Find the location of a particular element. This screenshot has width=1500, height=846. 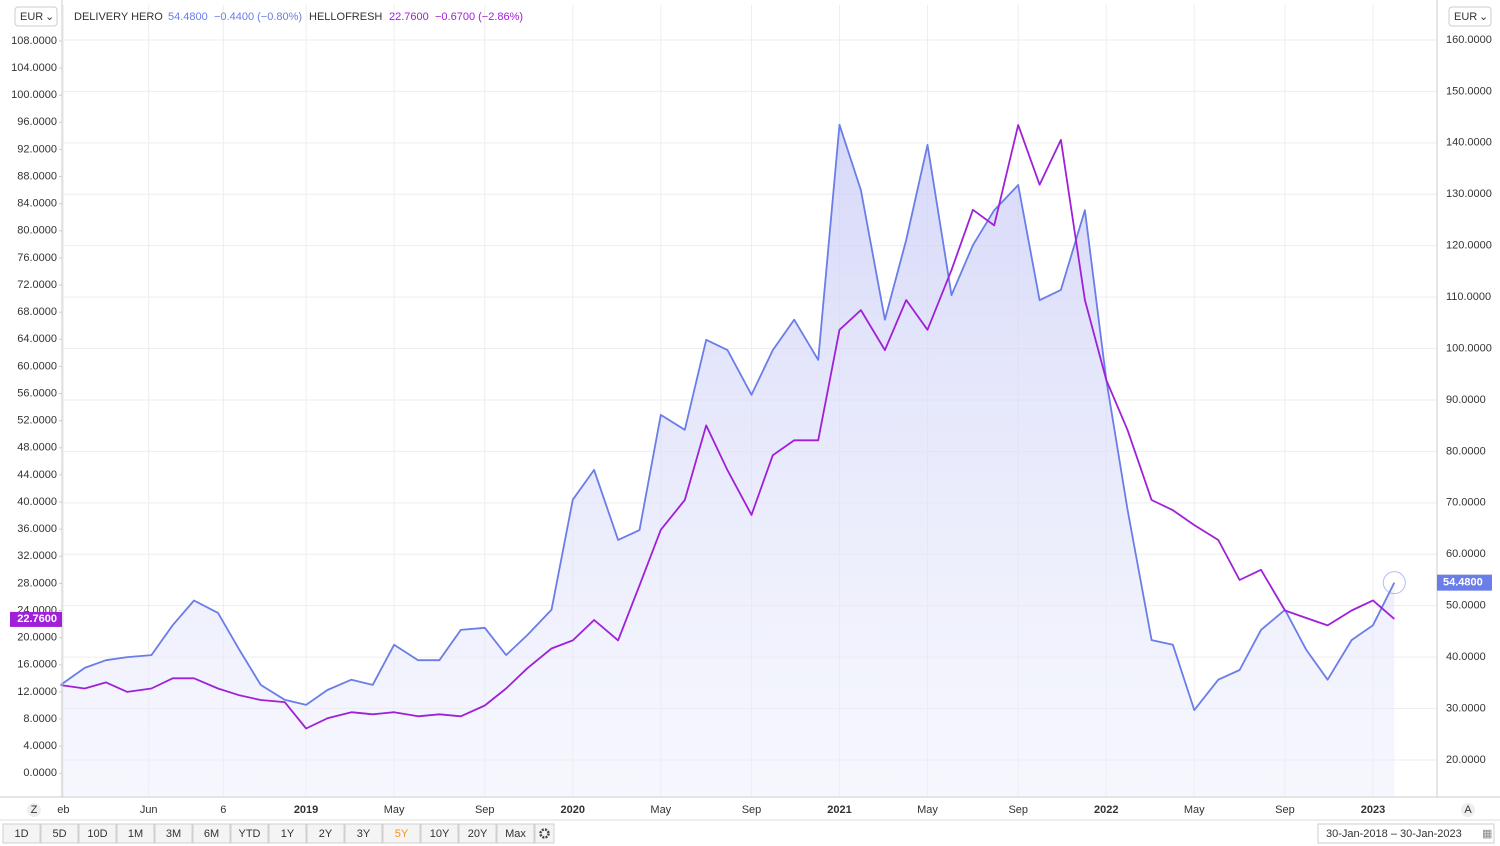

y-tick-label: 28.0000 is located at coordinates (37, 583).